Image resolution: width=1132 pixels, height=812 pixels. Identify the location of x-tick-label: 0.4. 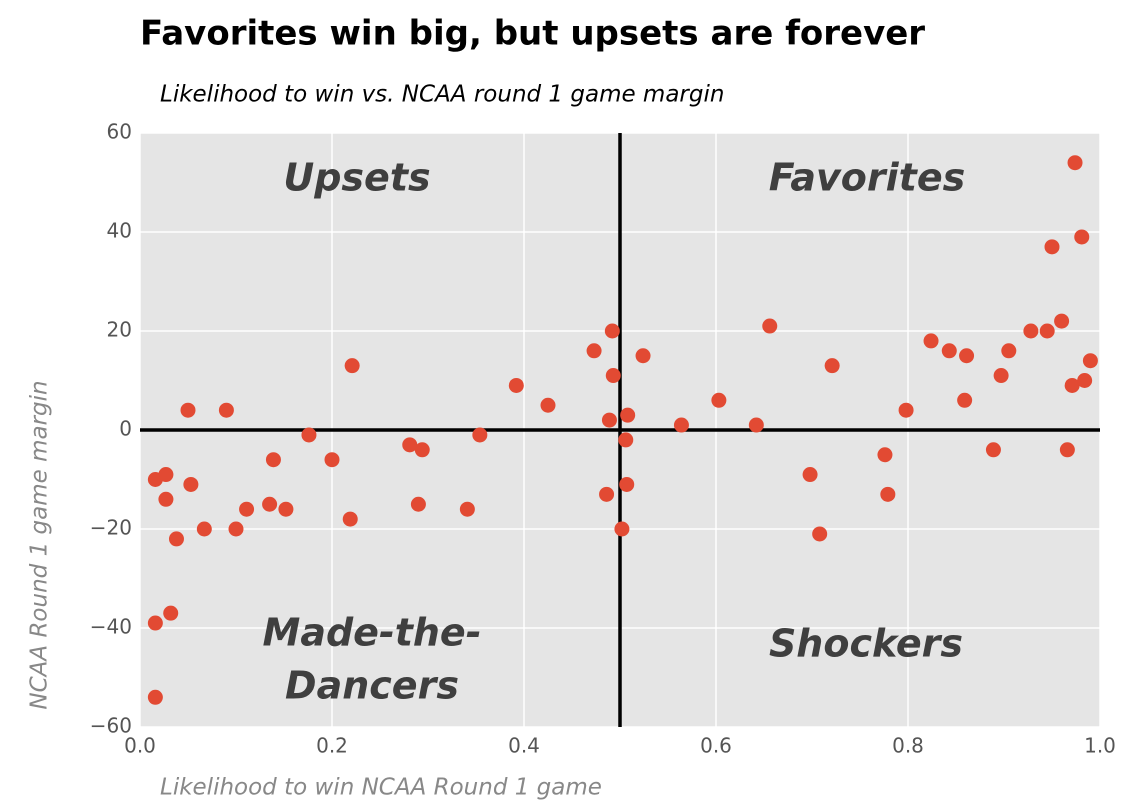
(524, 746).